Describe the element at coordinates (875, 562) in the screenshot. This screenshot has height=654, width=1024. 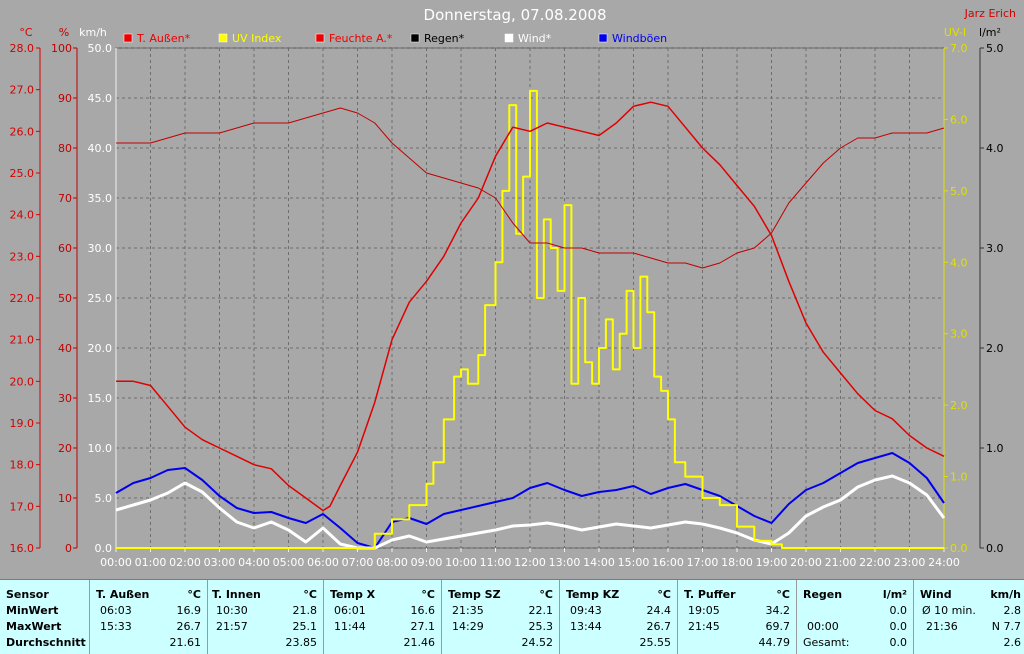
I see `x-tick-label: 22:00` at that location.